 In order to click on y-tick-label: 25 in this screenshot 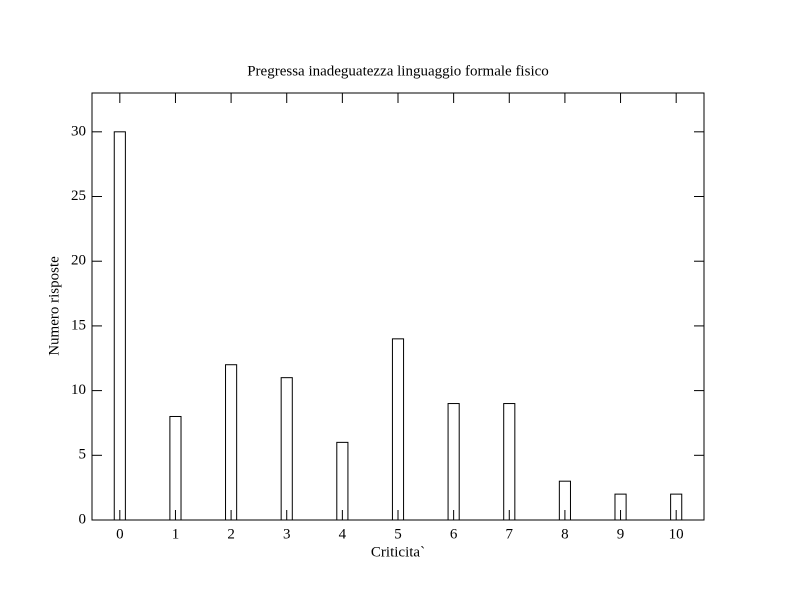, I will do `click(78, 196)`.